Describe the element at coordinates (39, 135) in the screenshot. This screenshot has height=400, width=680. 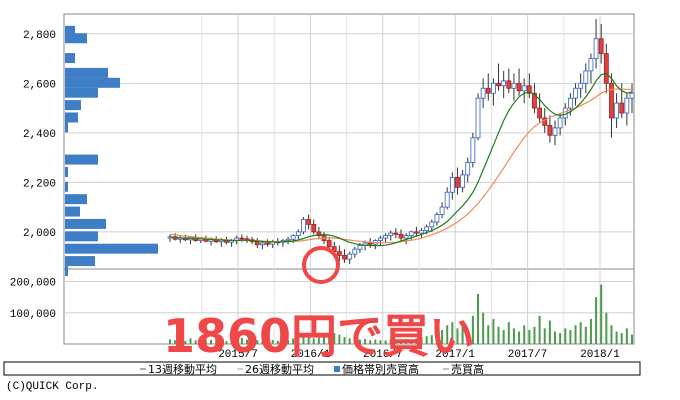
I see `price-axis-labels: 2,800 2,600 2,400 2,200 2,000` at that location.